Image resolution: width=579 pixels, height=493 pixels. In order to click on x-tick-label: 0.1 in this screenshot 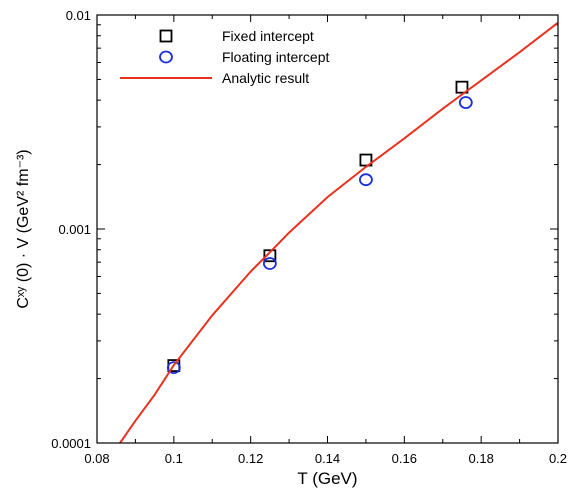, I will do `click(174, 458)`.